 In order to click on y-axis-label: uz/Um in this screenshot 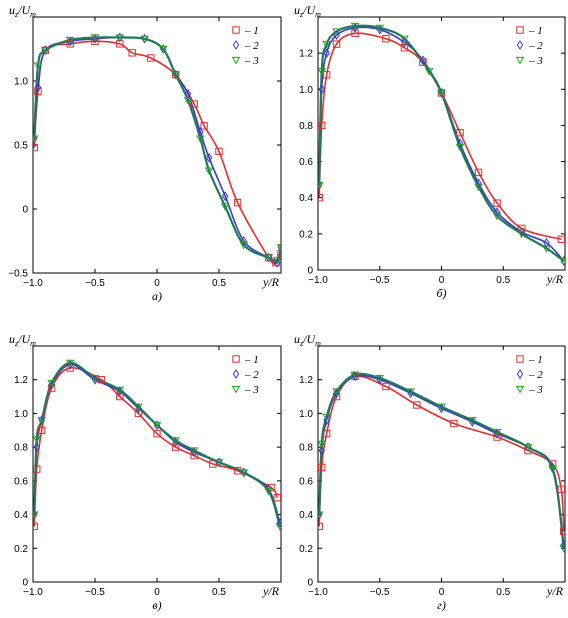, I will do `click(22, 340)`.